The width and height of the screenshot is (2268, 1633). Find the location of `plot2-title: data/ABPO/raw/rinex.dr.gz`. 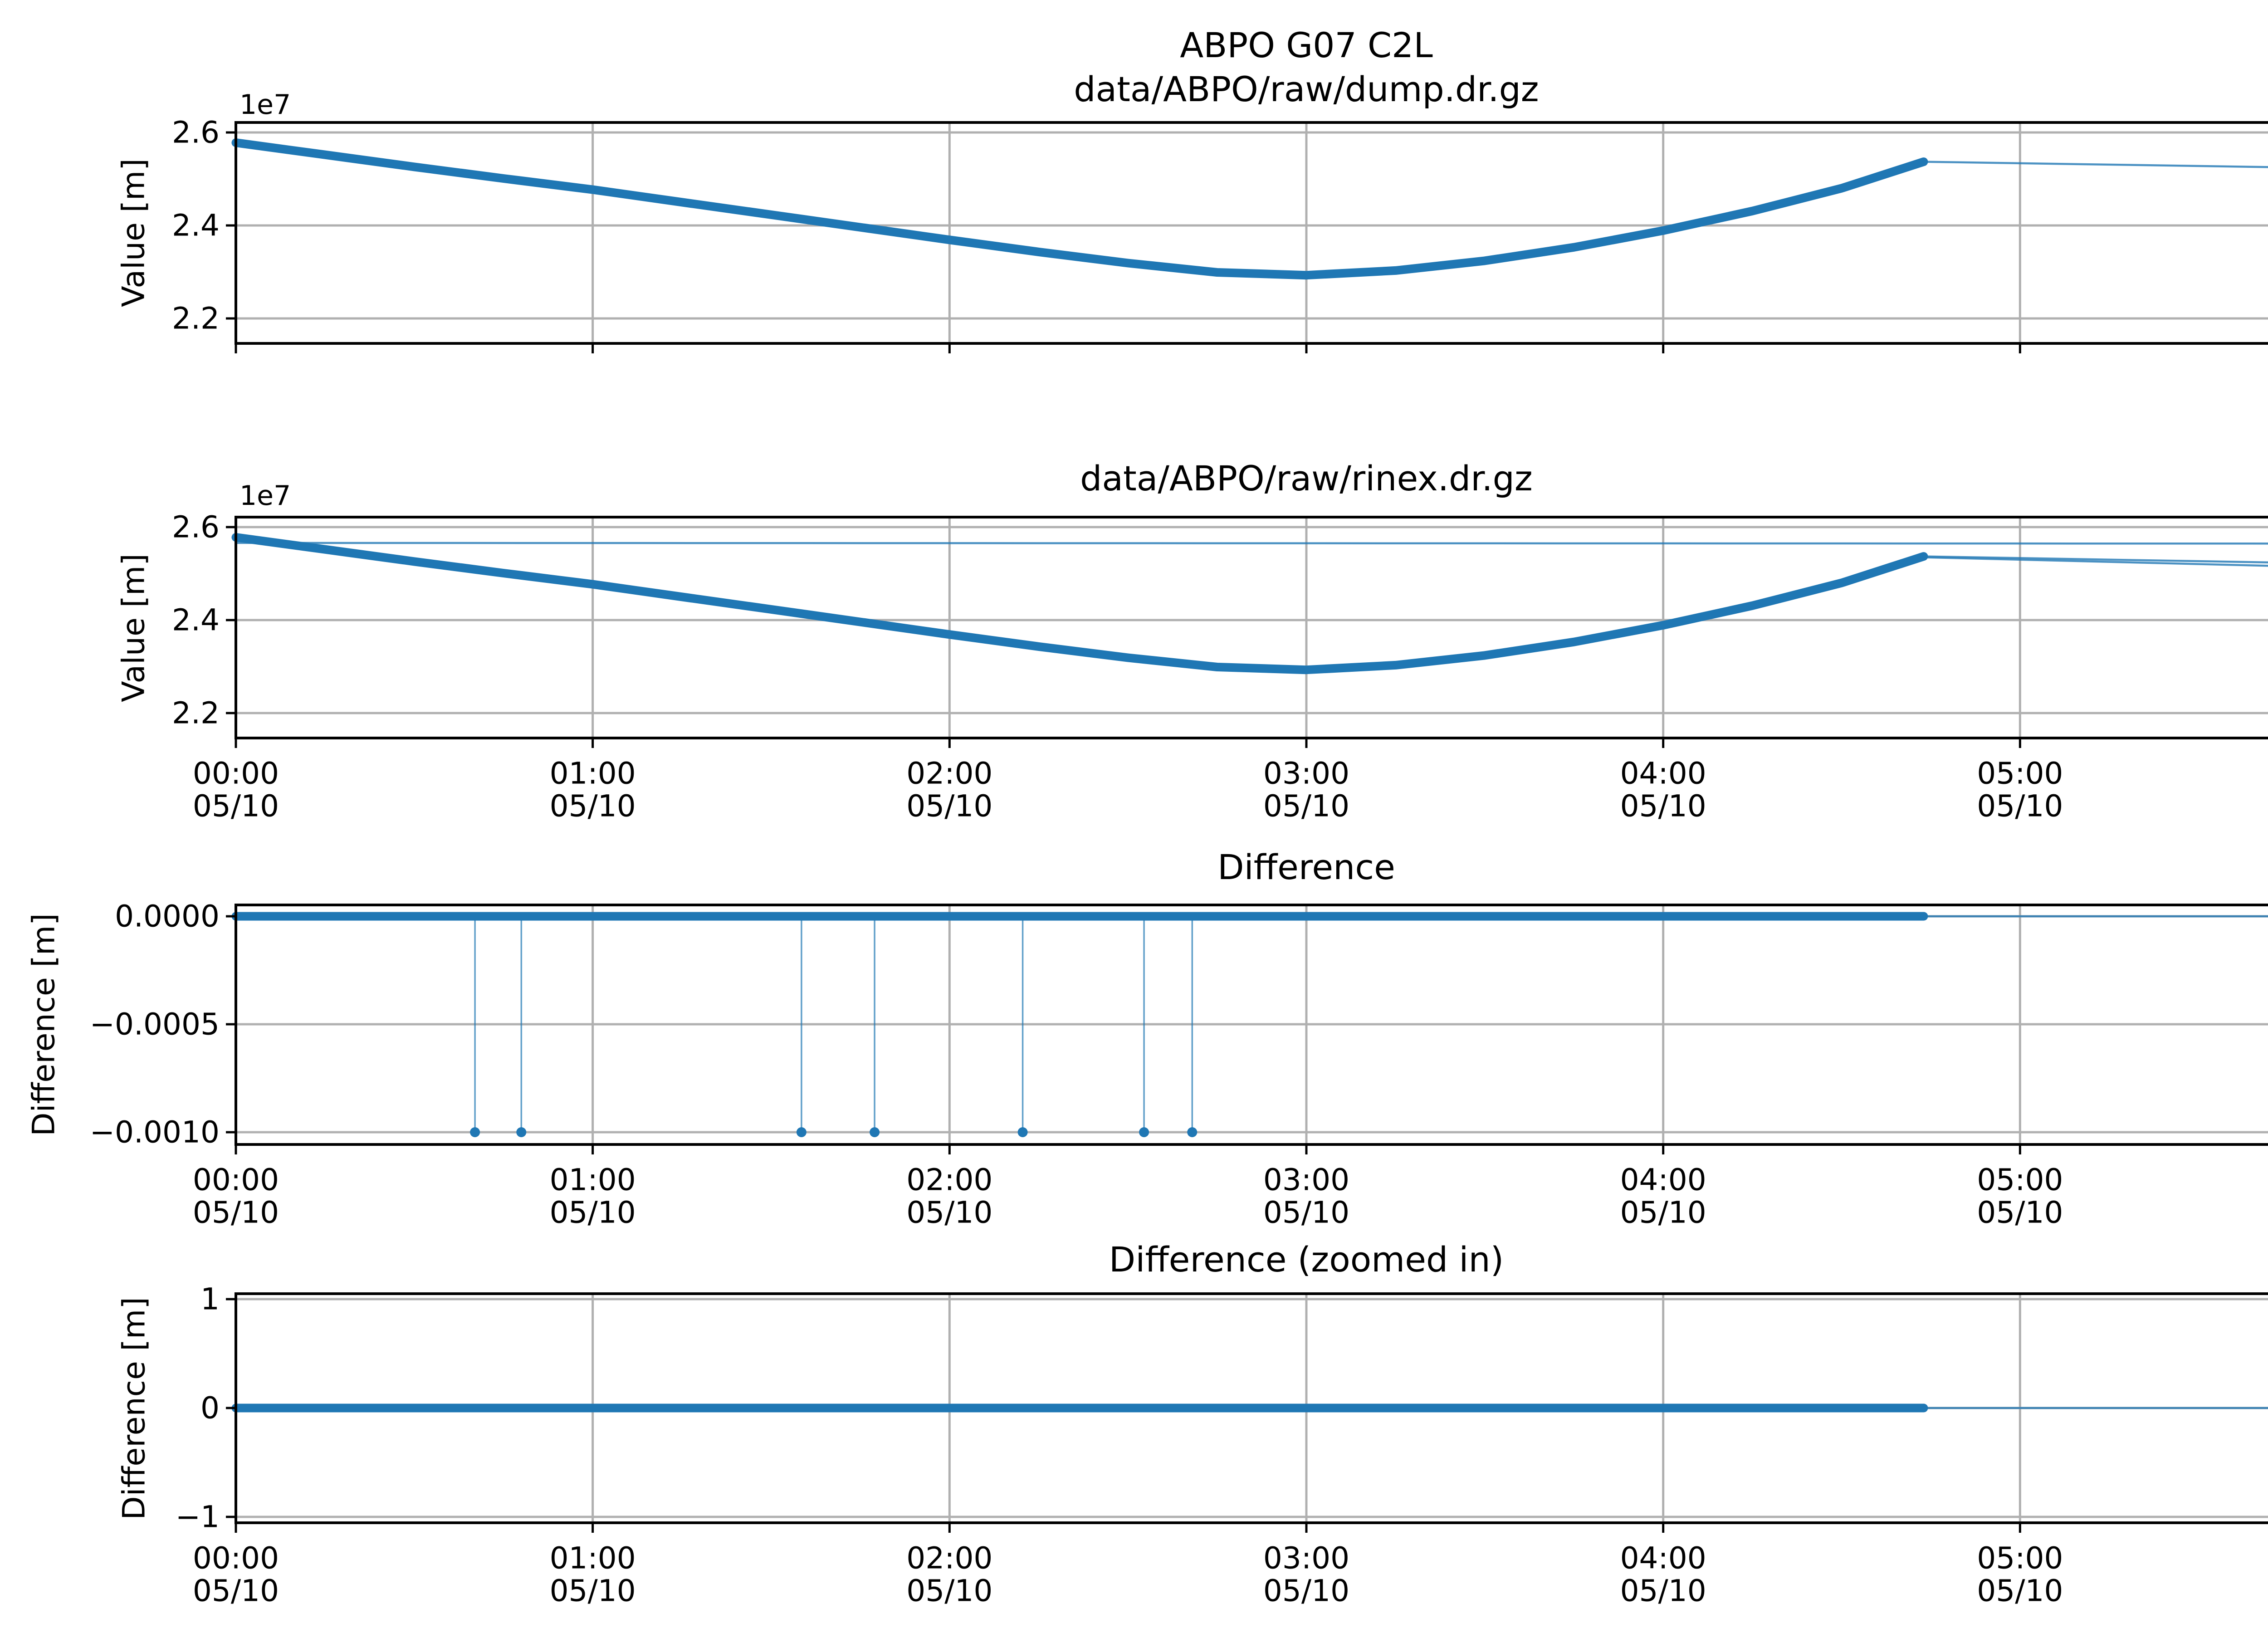

plot2-title: data/ABPO/raw/rinex.dr.gz is located at coordinates (1307, 478).